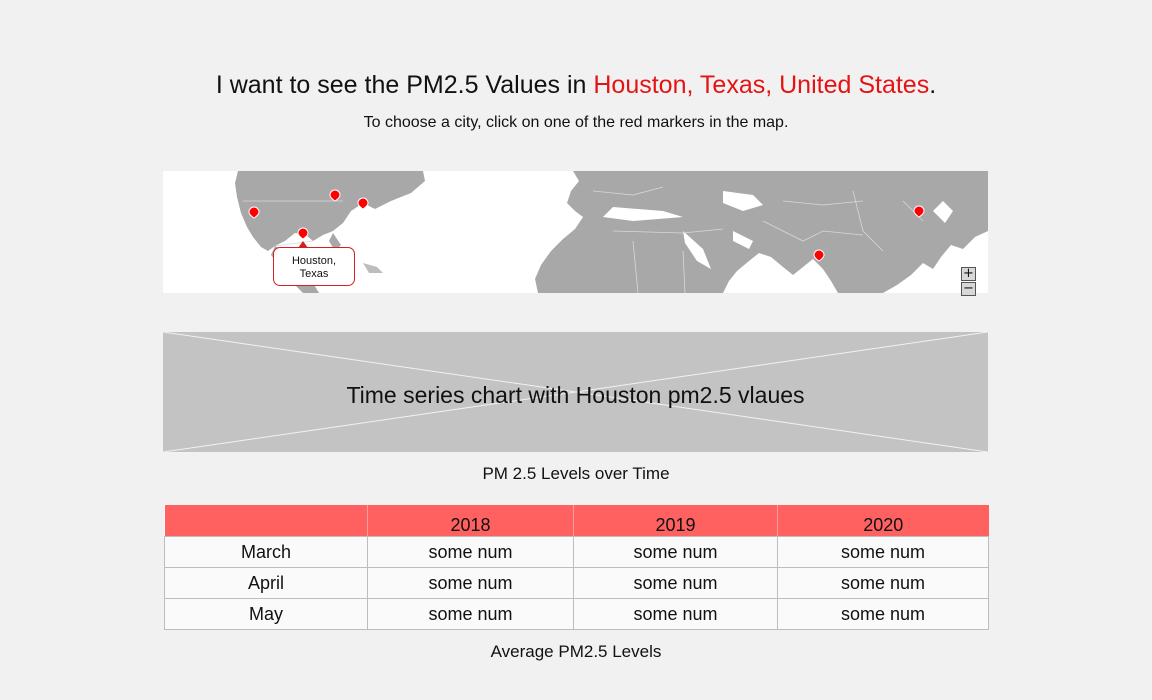 This screenshot has height=700, width=1152. I want to click on table-header-row: 2018 2019 2020, so click(576, 521).